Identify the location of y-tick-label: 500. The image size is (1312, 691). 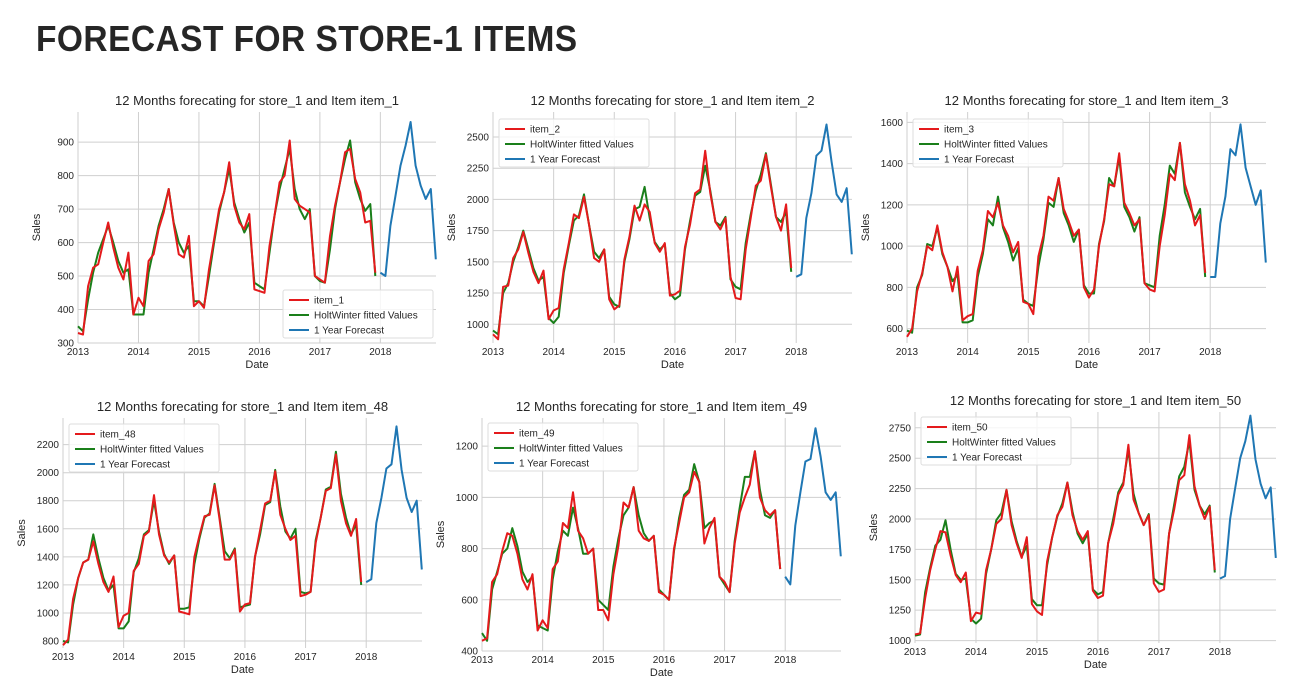
(65, 277).